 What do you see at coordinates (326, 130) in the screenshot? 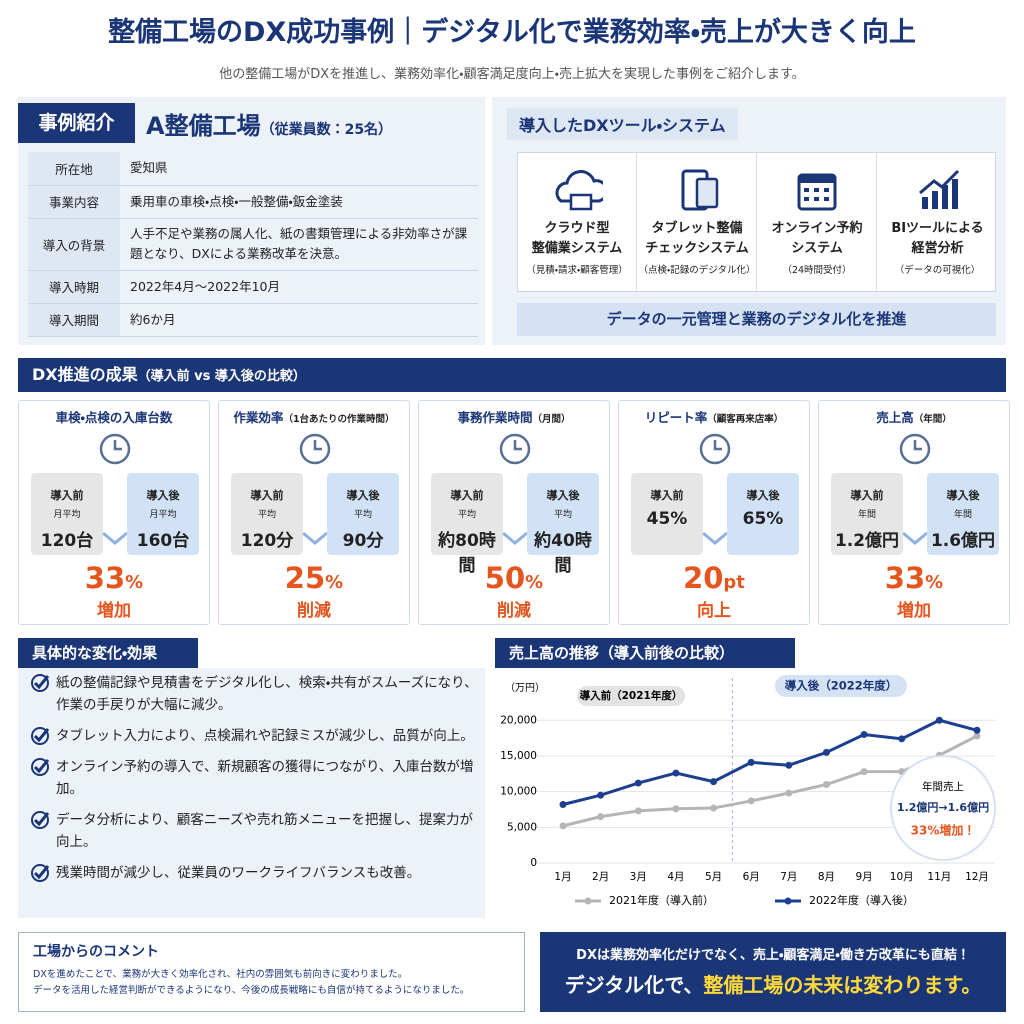
I see `case-employees: （従業員数：25名）` at bounding box center [326, 130].